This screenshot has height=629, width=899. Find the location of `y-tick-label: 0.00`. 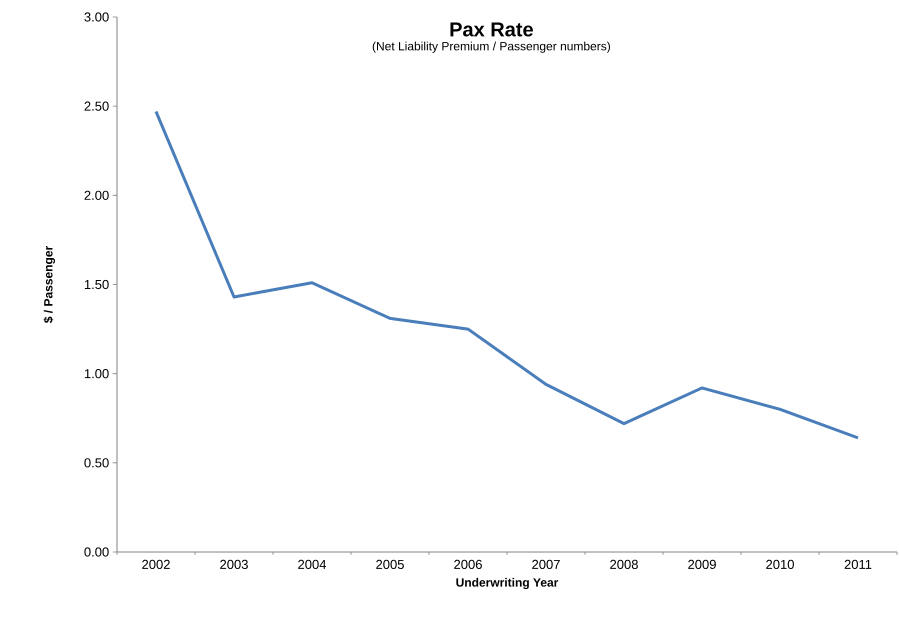

y-tick-label: 0.00 is located at coordinates (96, 552).